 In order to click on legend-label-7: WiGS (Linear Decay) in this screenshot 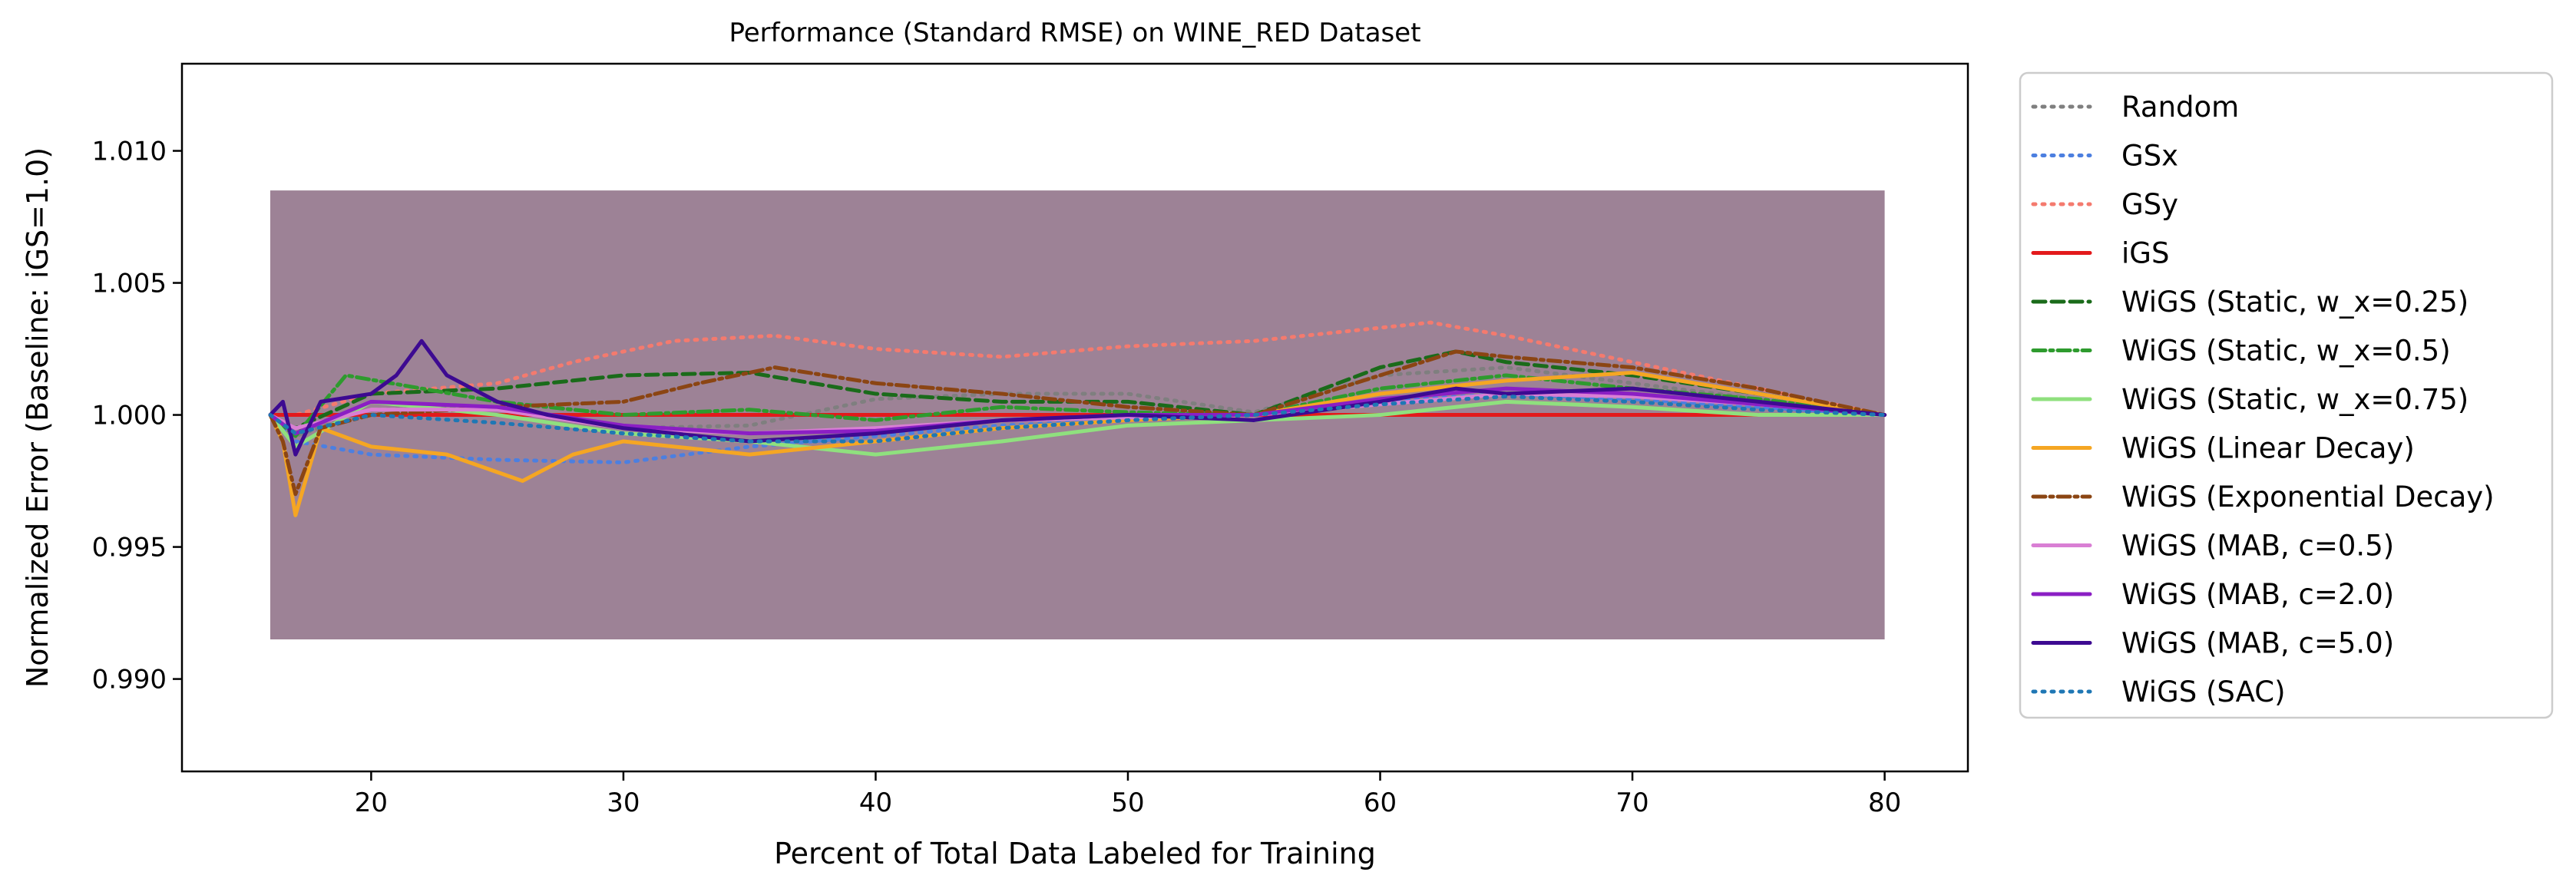, I will do `click(2268, 448)`.